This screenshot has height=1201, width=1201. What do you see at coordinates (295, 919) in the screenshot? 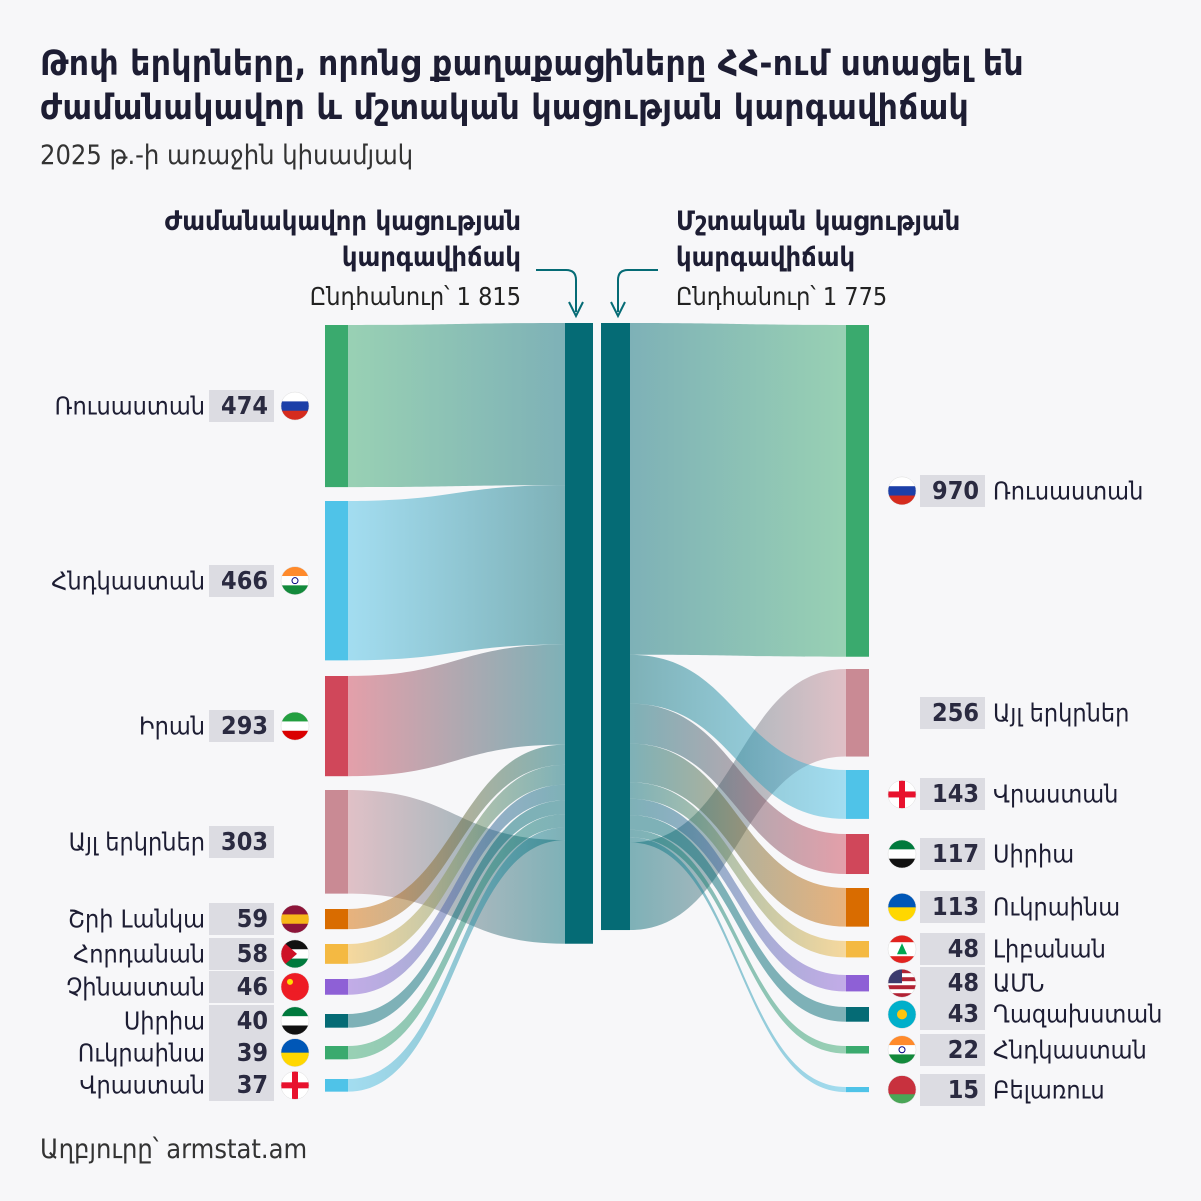
I see `sri-lanka-flag-icon` at bounding box center [295, 919].